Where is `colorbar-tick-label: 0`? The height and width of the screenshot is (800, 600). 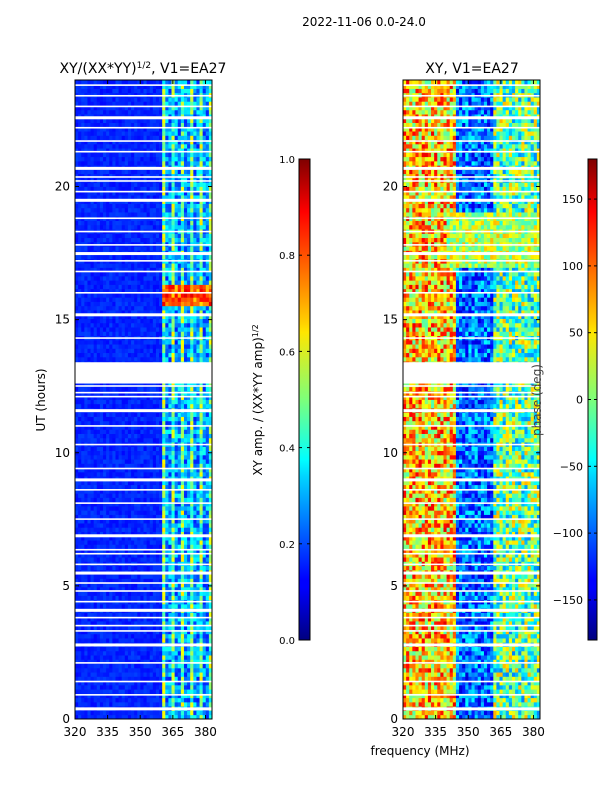 colorbar-tick-label: 0 is located at coordinates (579, 400).